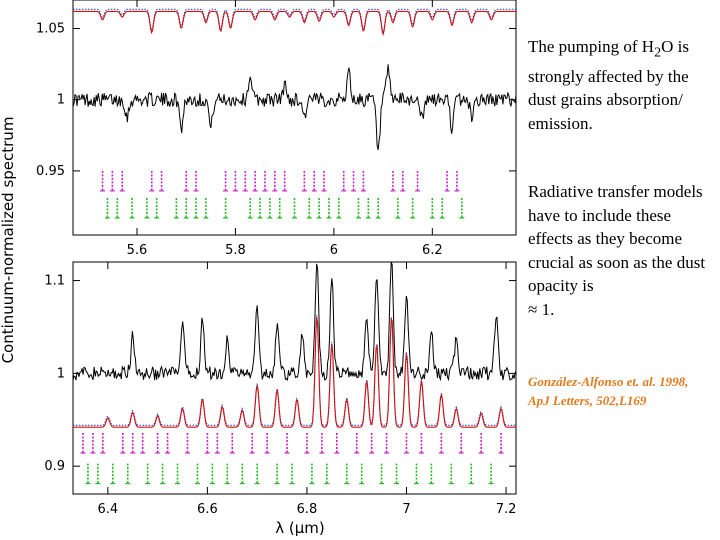 Image resolution: width=720 pixels, height=540 pixels. I want to click on para1-before: The pumping of, so click(585, 46).